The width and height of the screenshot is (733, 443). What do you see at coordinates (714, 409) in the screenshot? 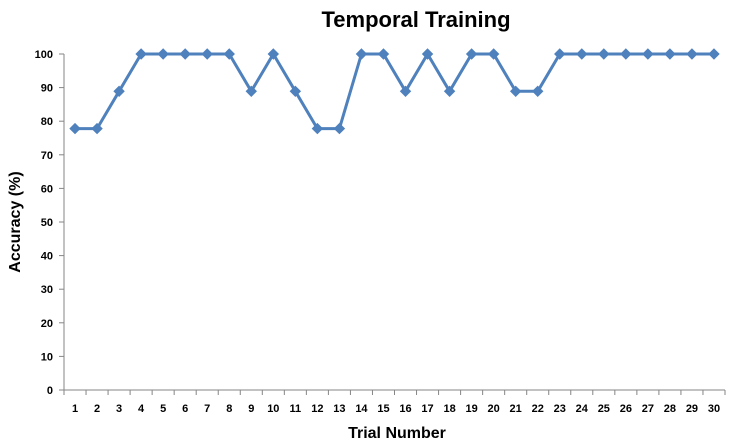
I see `x-tick-label: 30` at bounding box center [714, 409].